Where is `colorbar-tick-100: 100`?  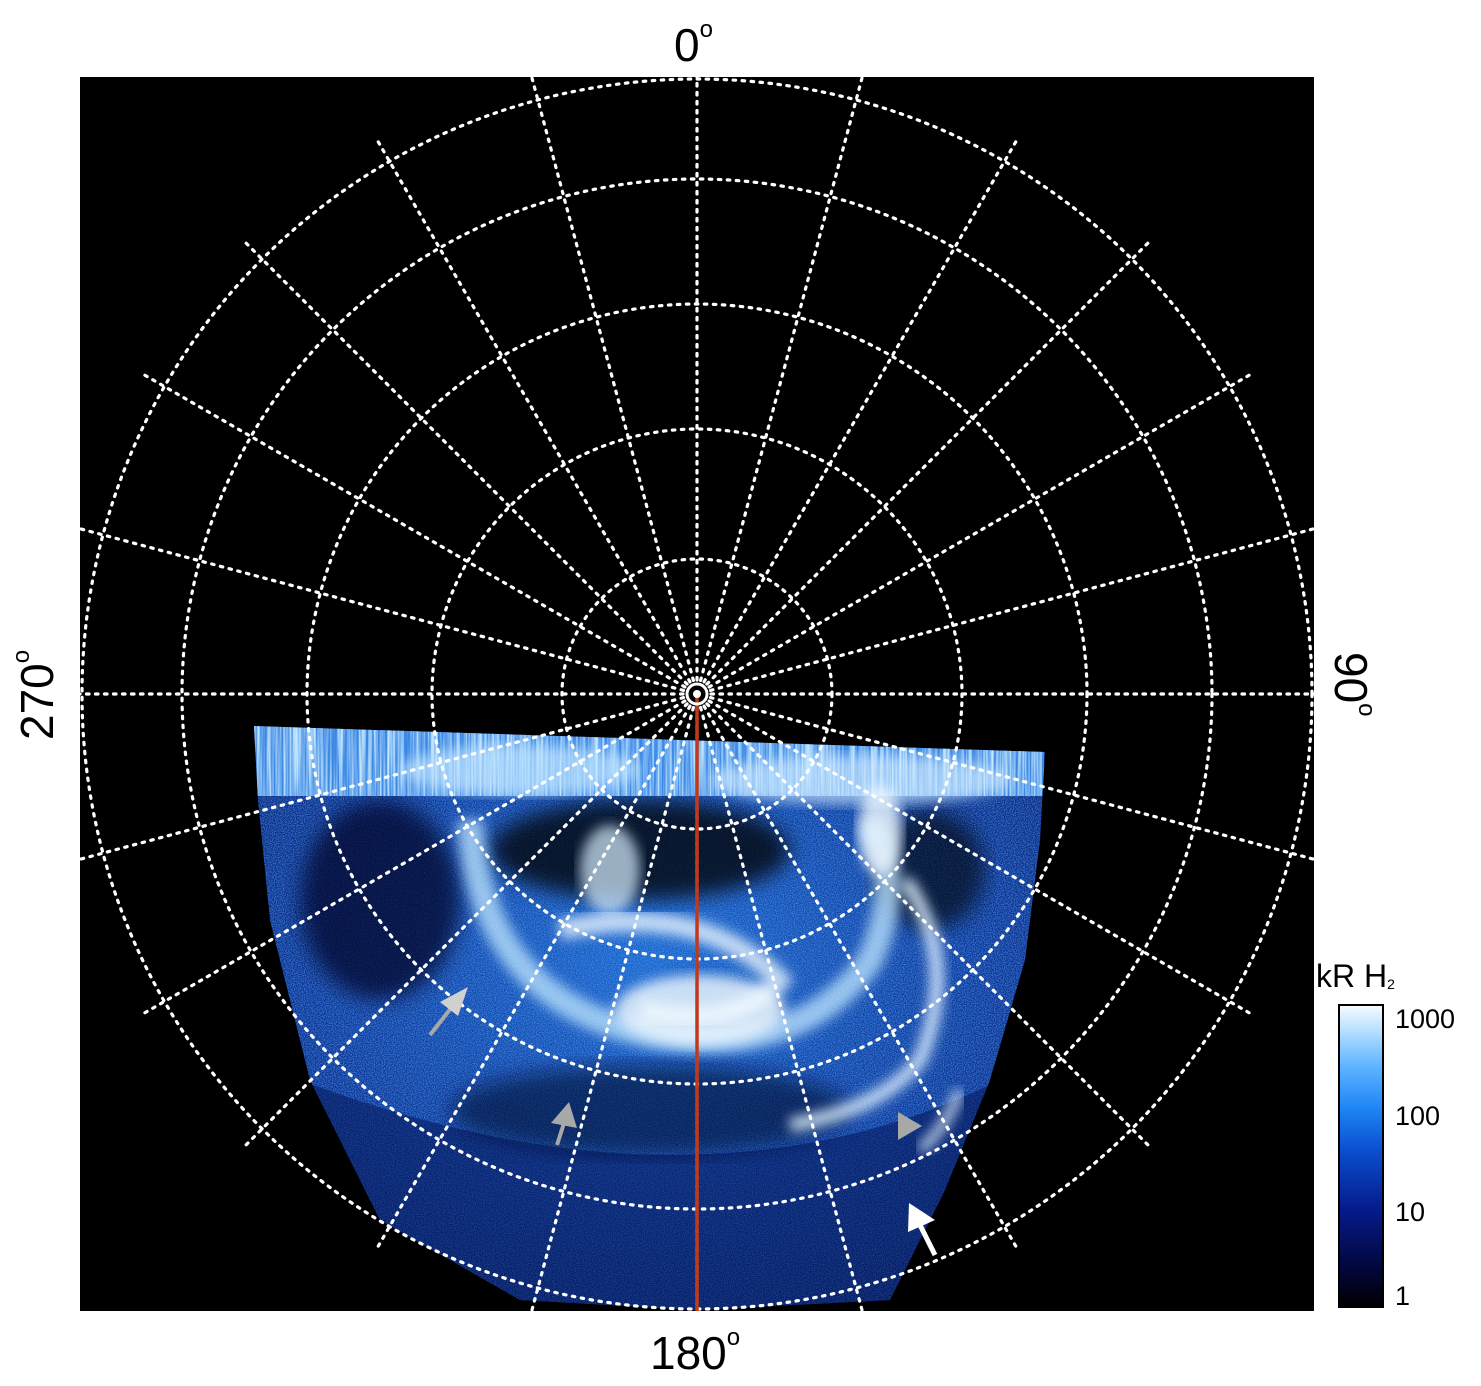 colorbar-tick-100: 100 is located at coordinates (1418, 1116).